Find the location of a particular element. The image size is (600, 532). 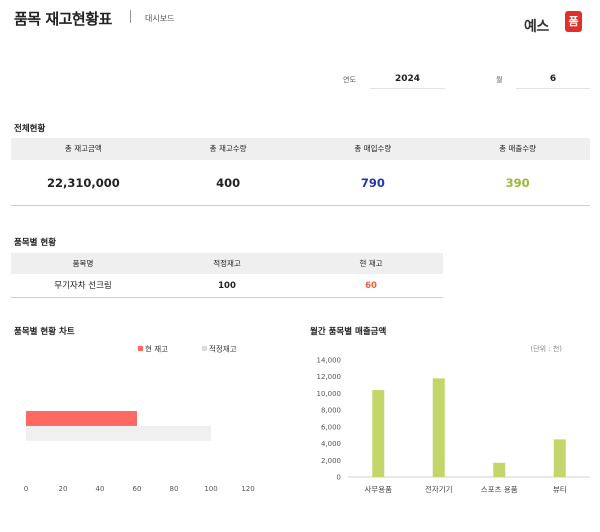

legend-label-1: 적정재고 is located at coordinates (223, 349).